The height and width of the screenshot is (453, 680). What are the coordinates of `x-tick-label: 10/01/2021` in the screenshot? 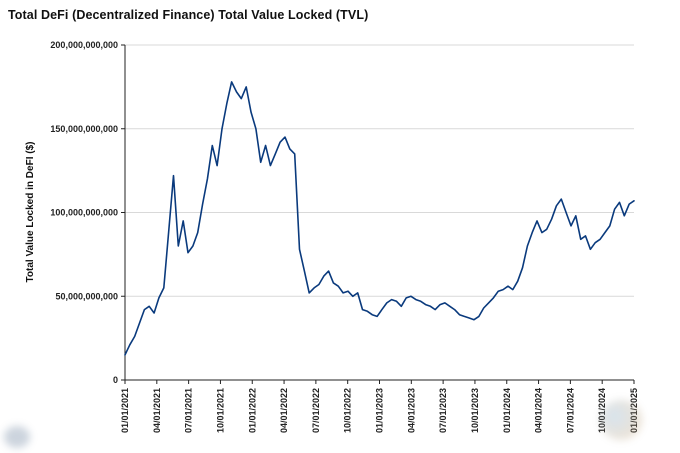 It's located at (220, 410).